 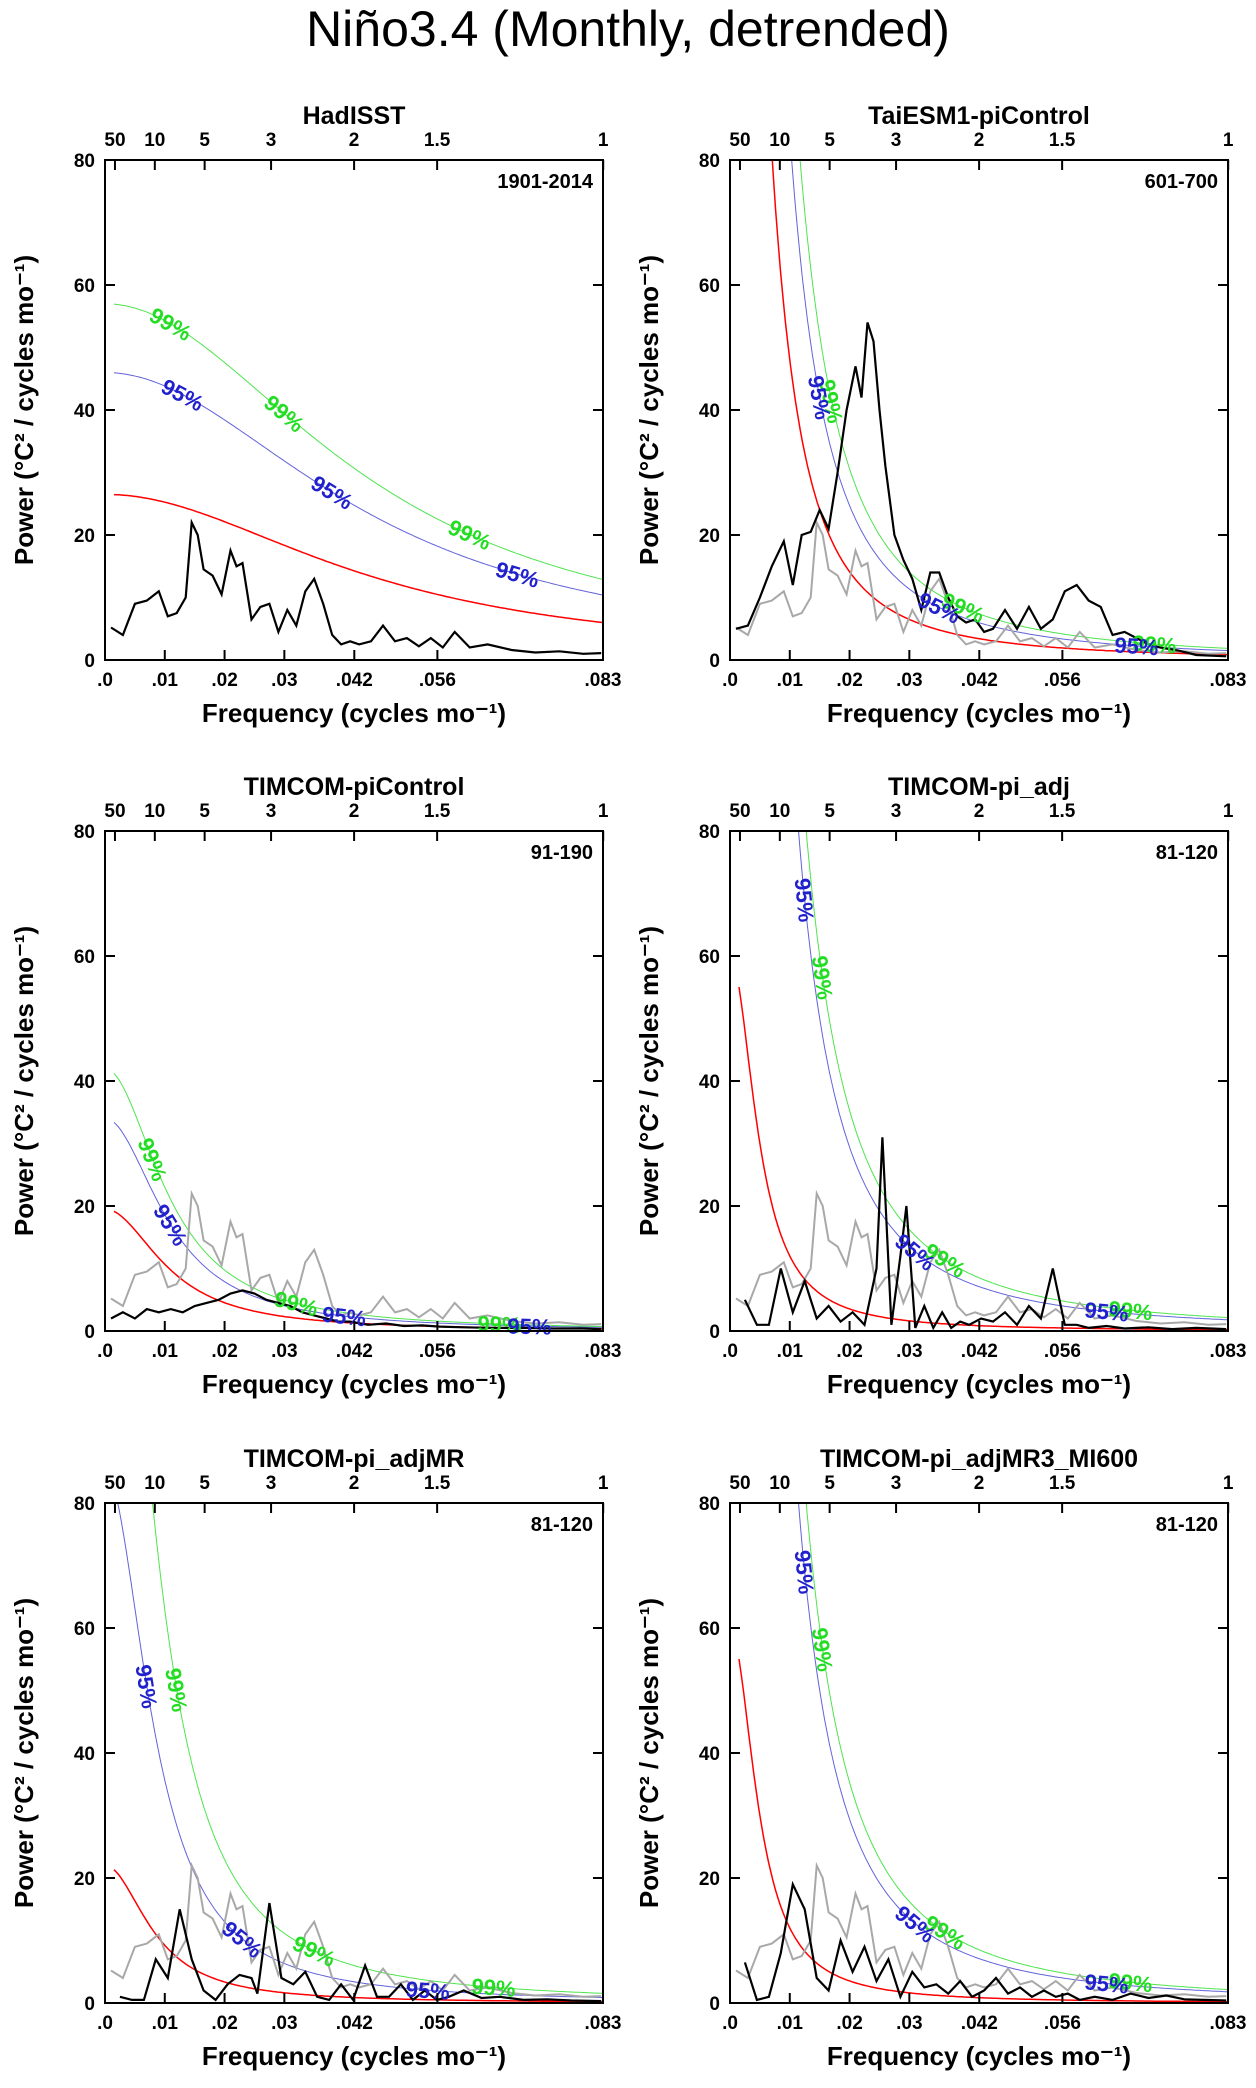 What do you see at coordinates (358, 484) in the screenshot?
I see `conf95-curve` at bounding box center [358, 484].